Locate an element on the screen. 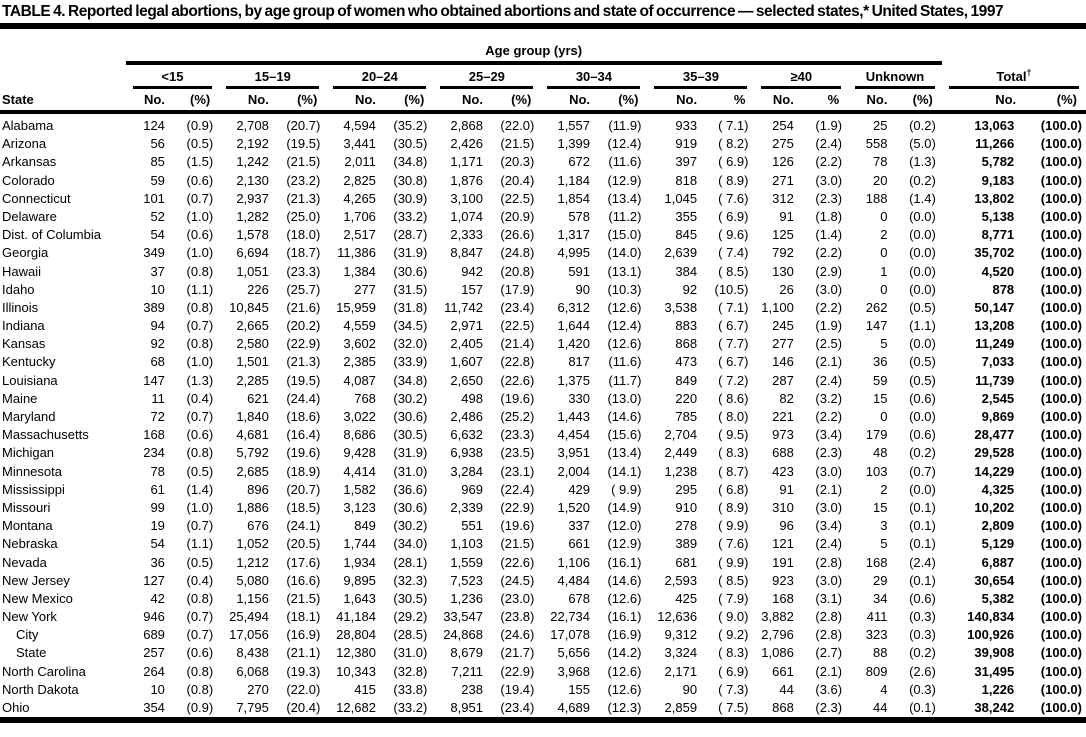 This screenshot has height=737, width=1086. cell-pct: (25.2) is located at coordinates (517, 416).